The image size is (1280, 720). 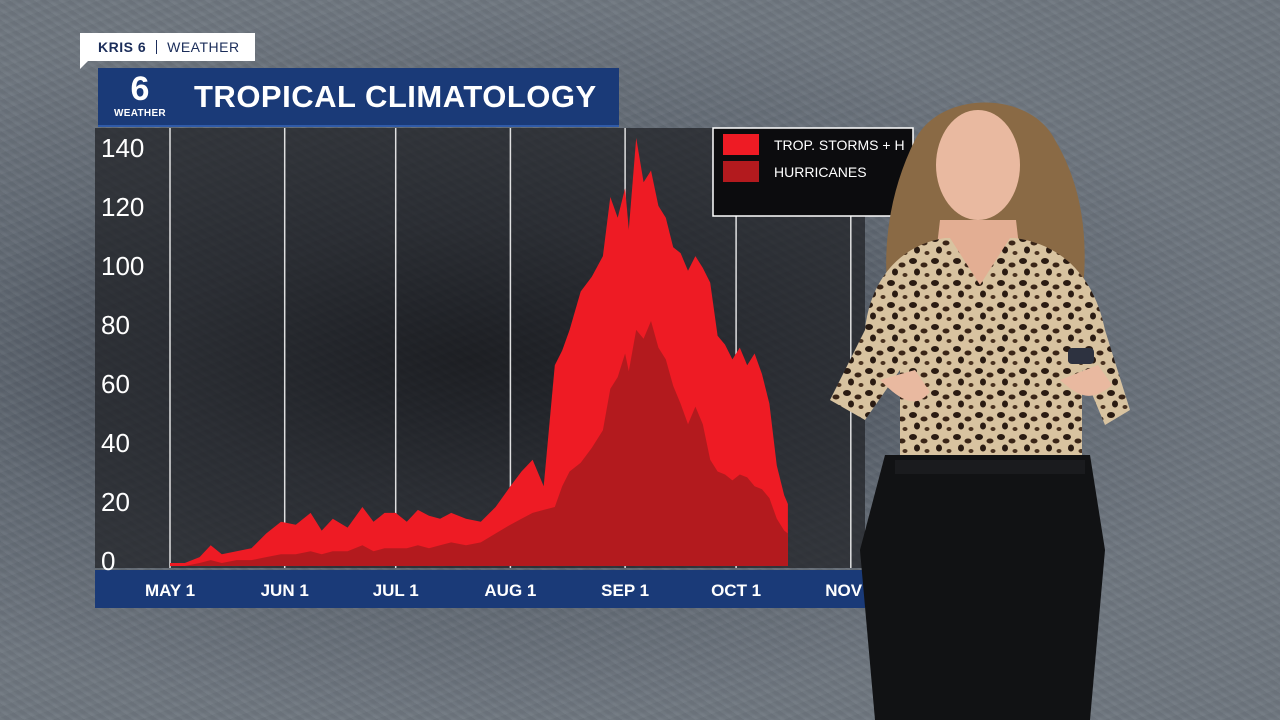 I want to click on x-tick-label-1: JUN 1, so click(x=285, y=590).